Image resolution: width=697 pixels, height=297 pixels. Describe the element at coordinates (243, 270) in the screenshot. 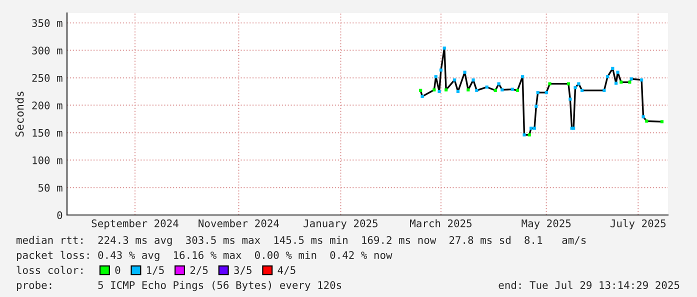

I see `legend-label: 3/5` at that location.